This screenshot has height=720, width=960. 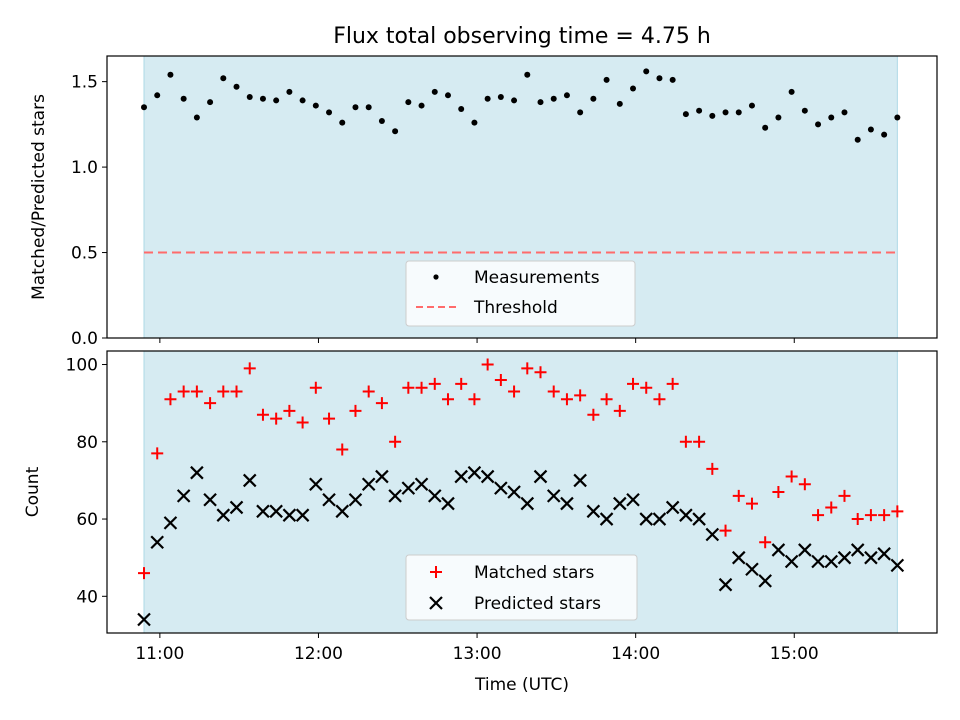 I want to click on legend-measurements-label: Measurements, so click(x=537, y=278).